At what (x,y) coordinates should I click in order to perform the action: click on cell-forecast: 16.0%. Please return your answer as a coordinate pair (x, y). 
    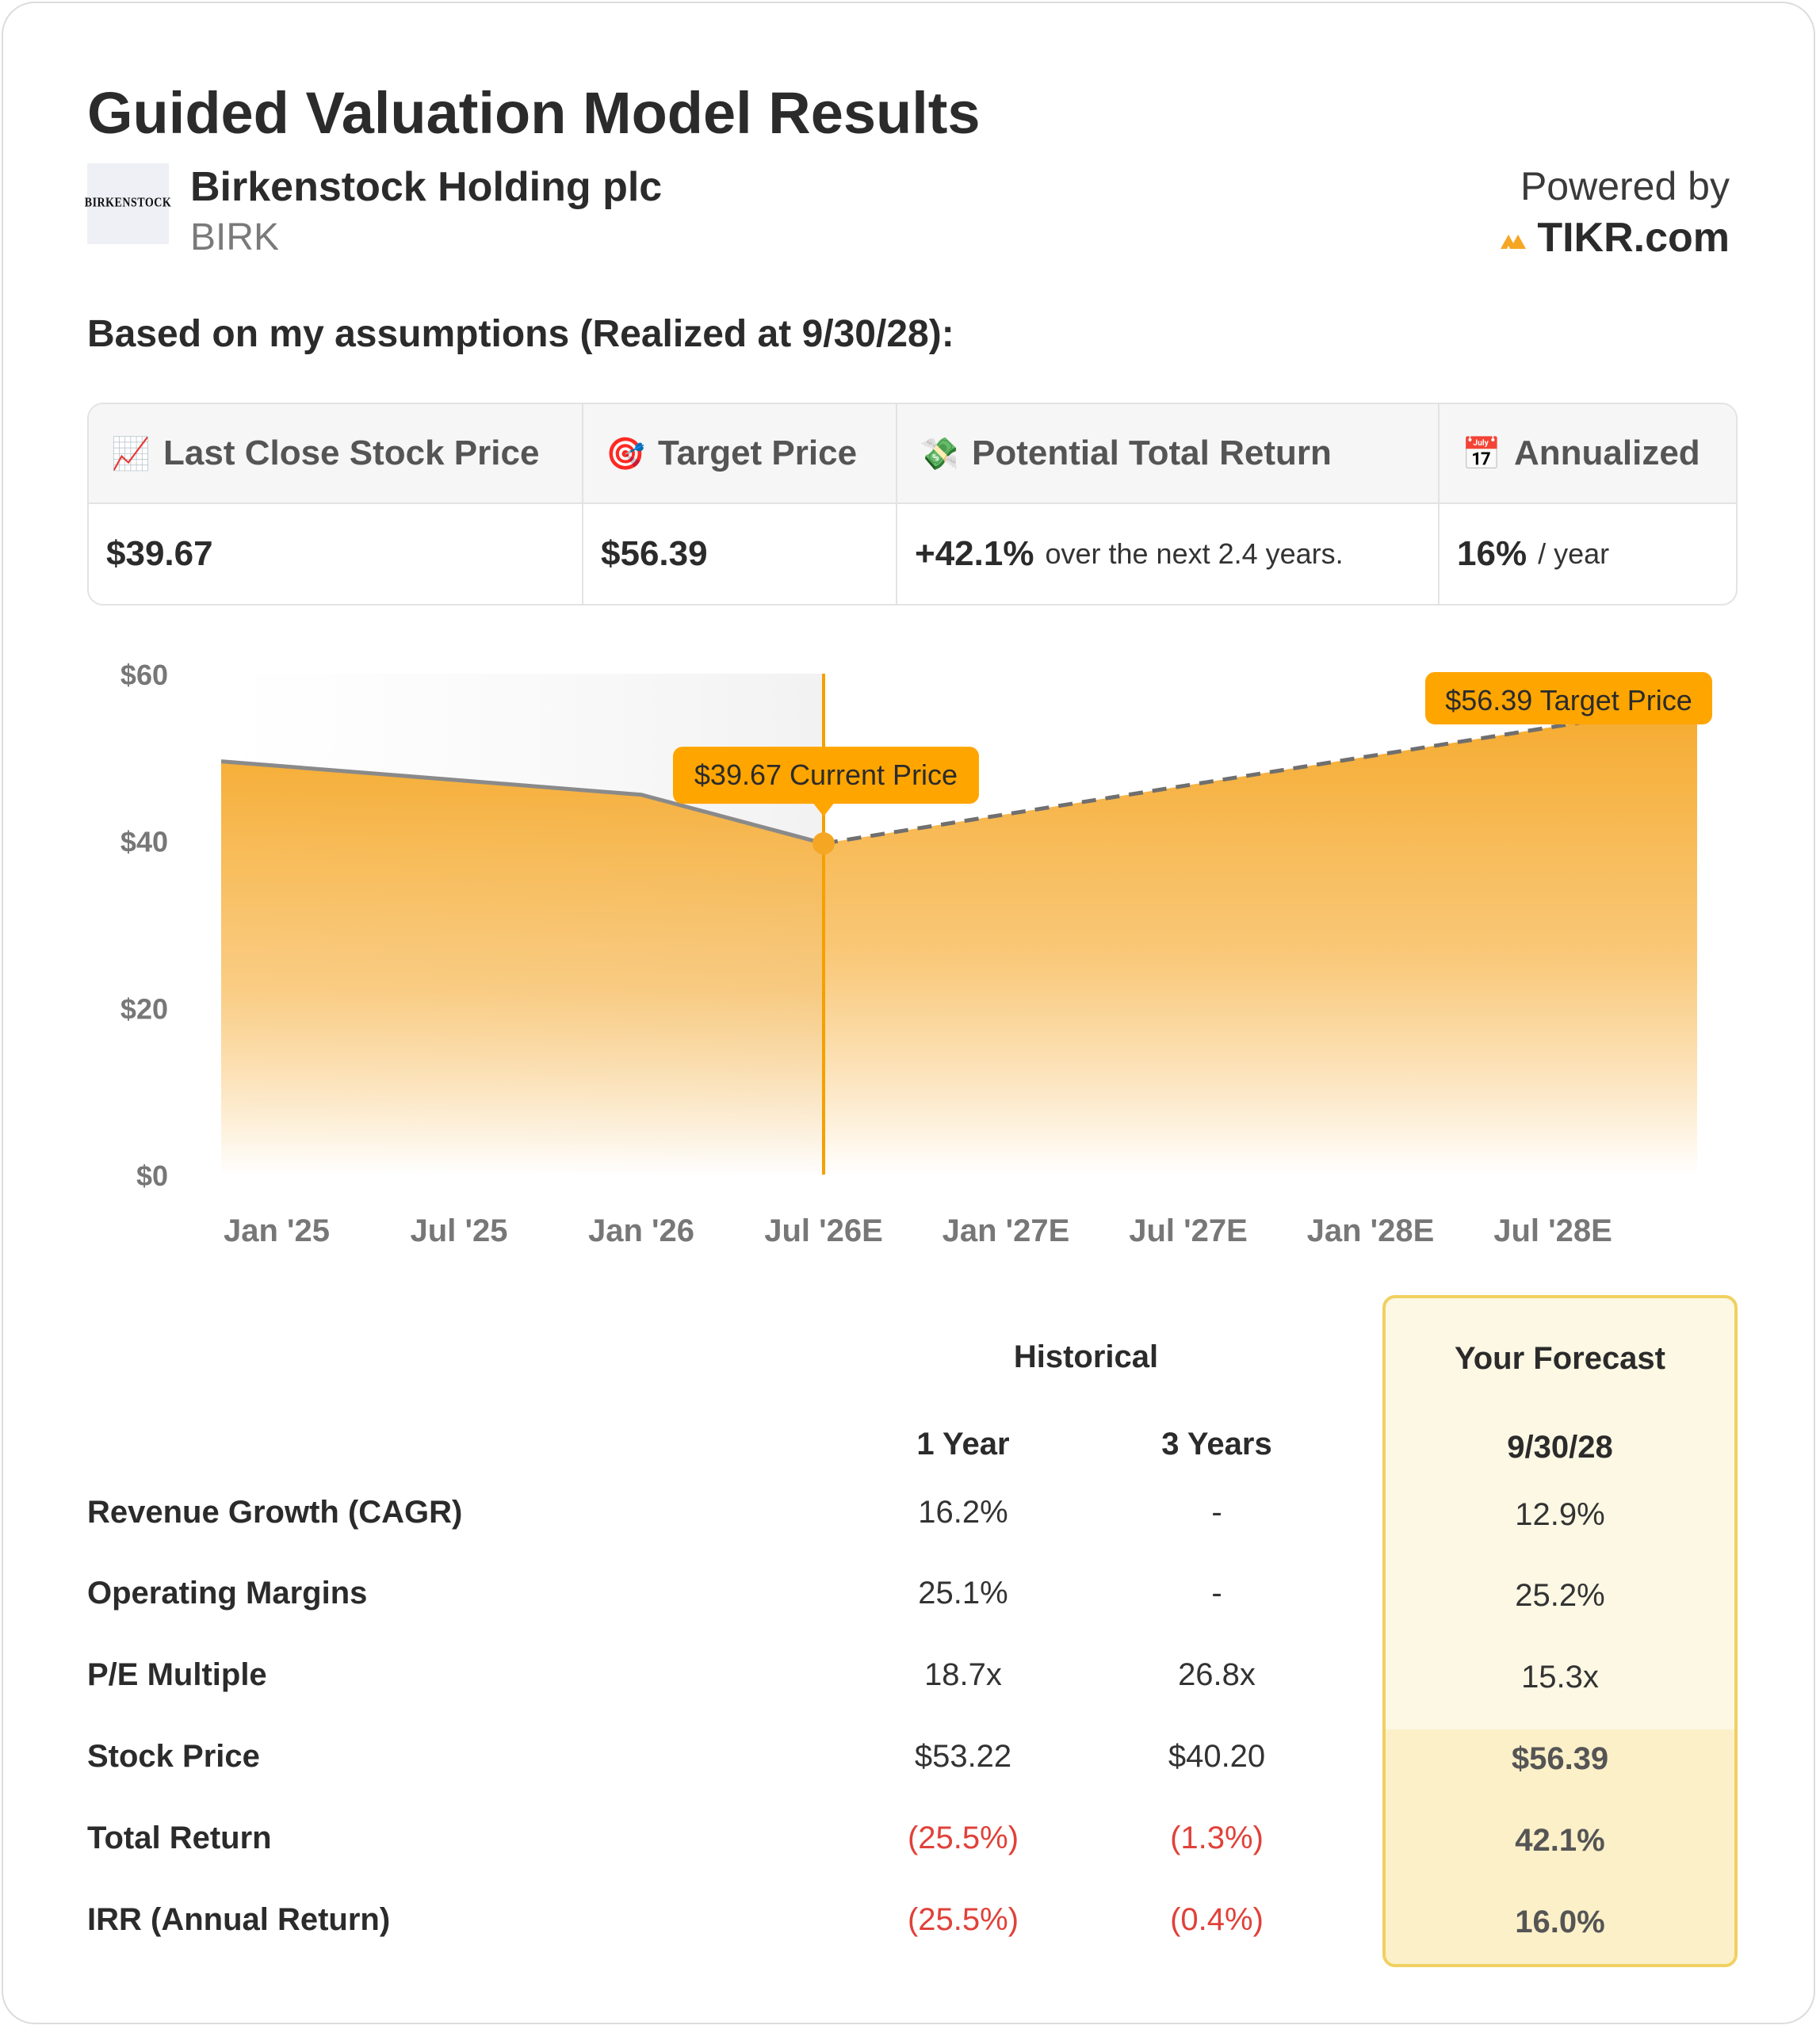
    Looking at the image, I should click on (1560, 1922).